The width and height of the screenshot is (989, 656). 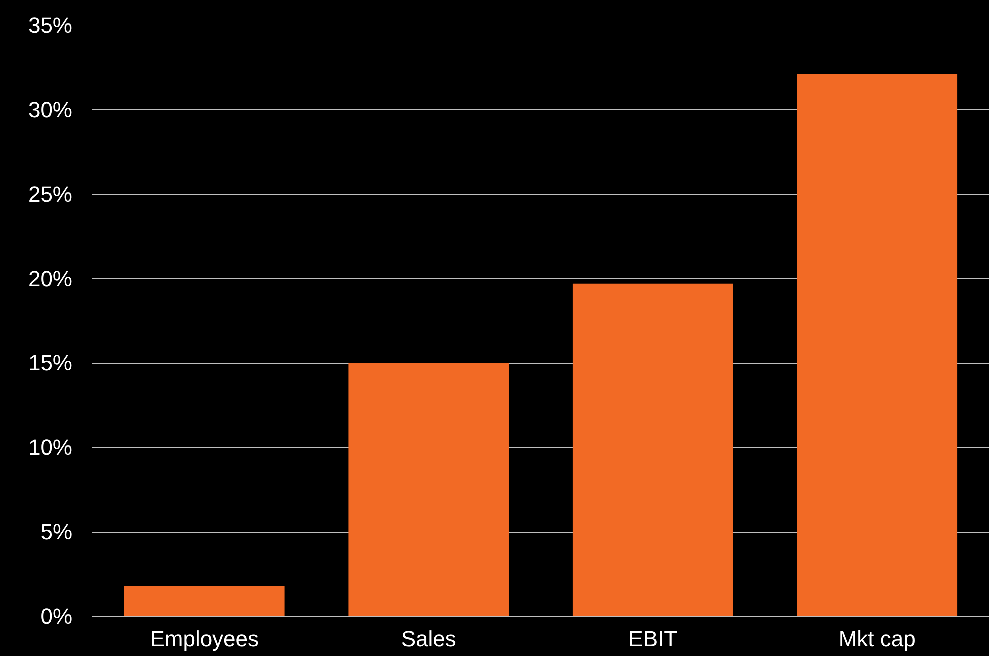 I want to click on y-tick-label: 20%, so click(x=50, y=279).